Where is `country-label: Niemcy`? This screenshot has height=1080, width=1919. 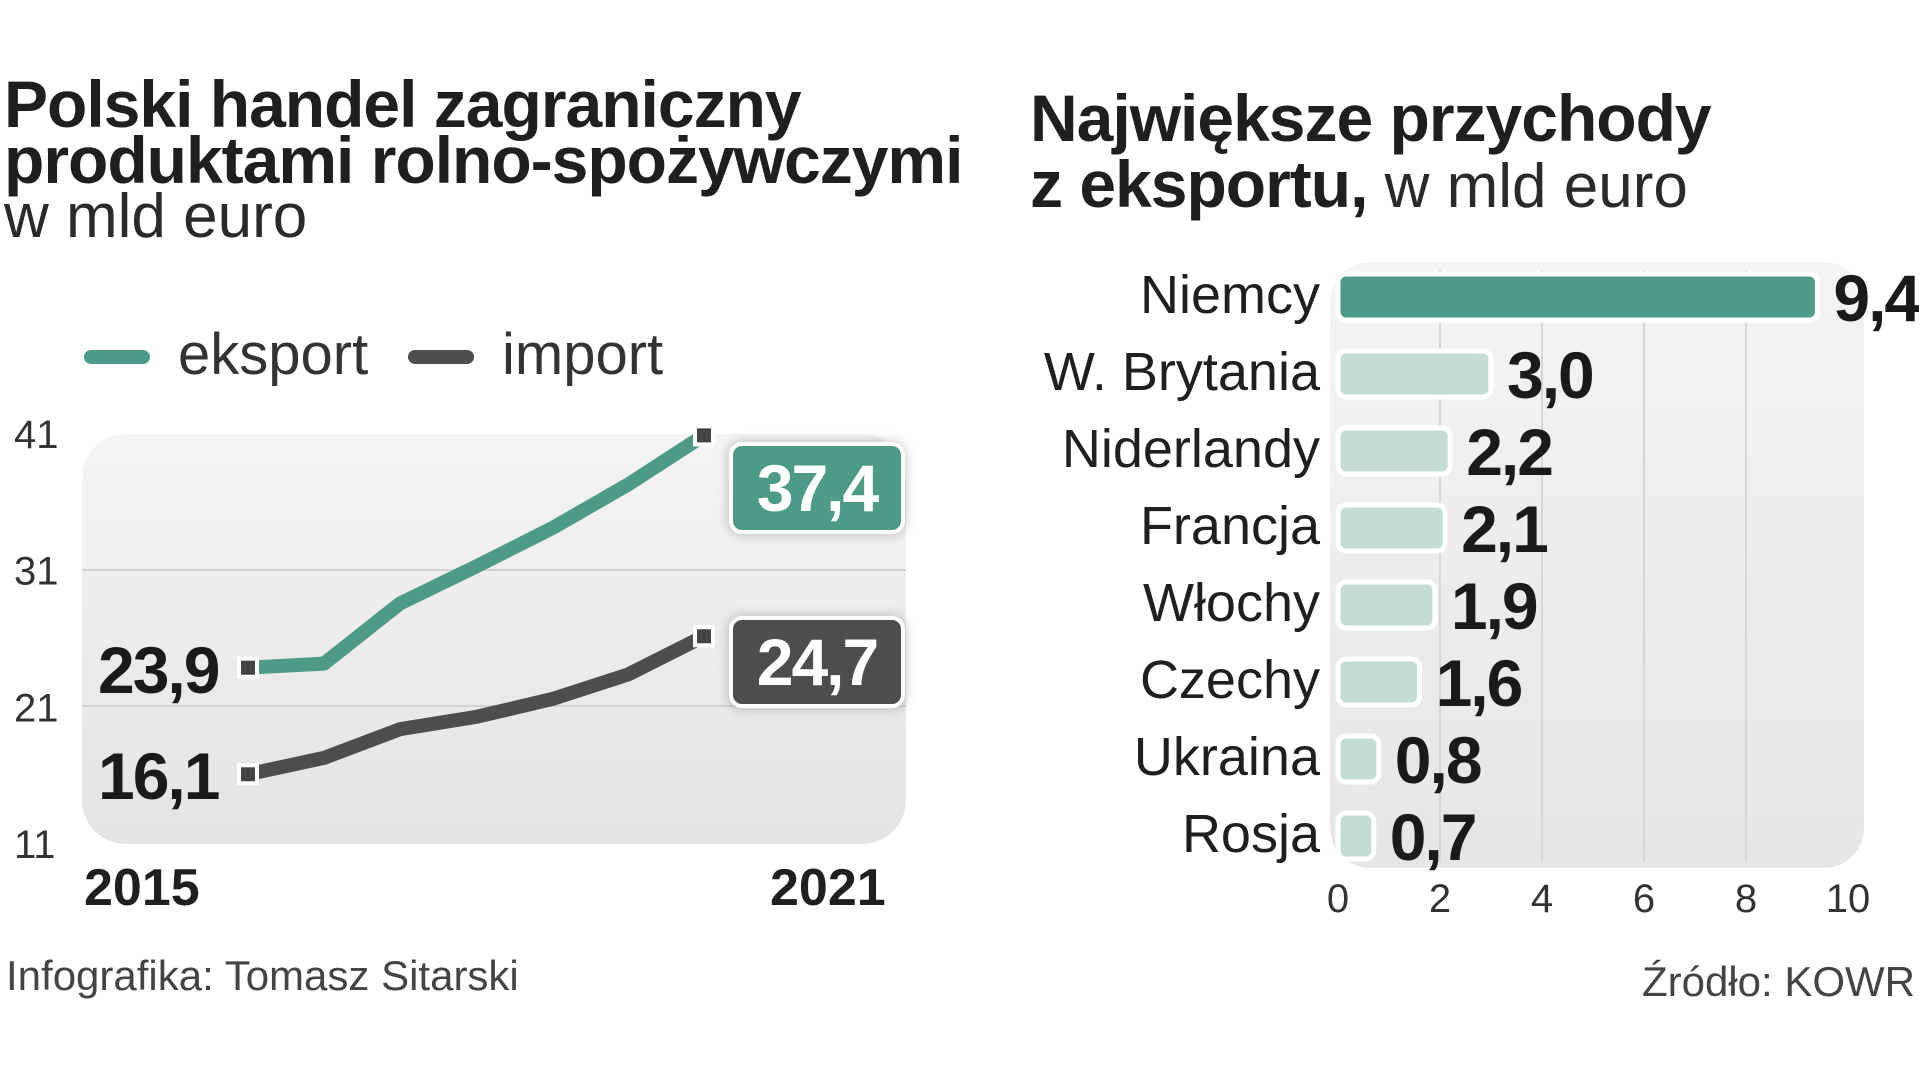 country-label: Niemcy is located at coordinates (1229, 295).